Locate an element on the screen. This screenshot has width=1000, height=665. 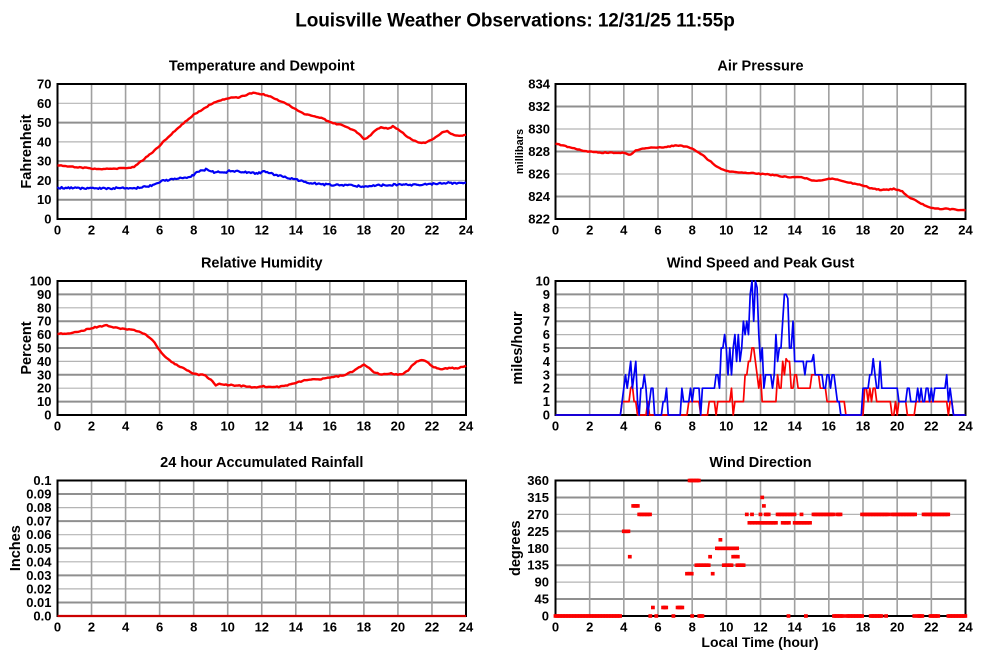
svg-text: 100 is located at coordinates (41, 281).